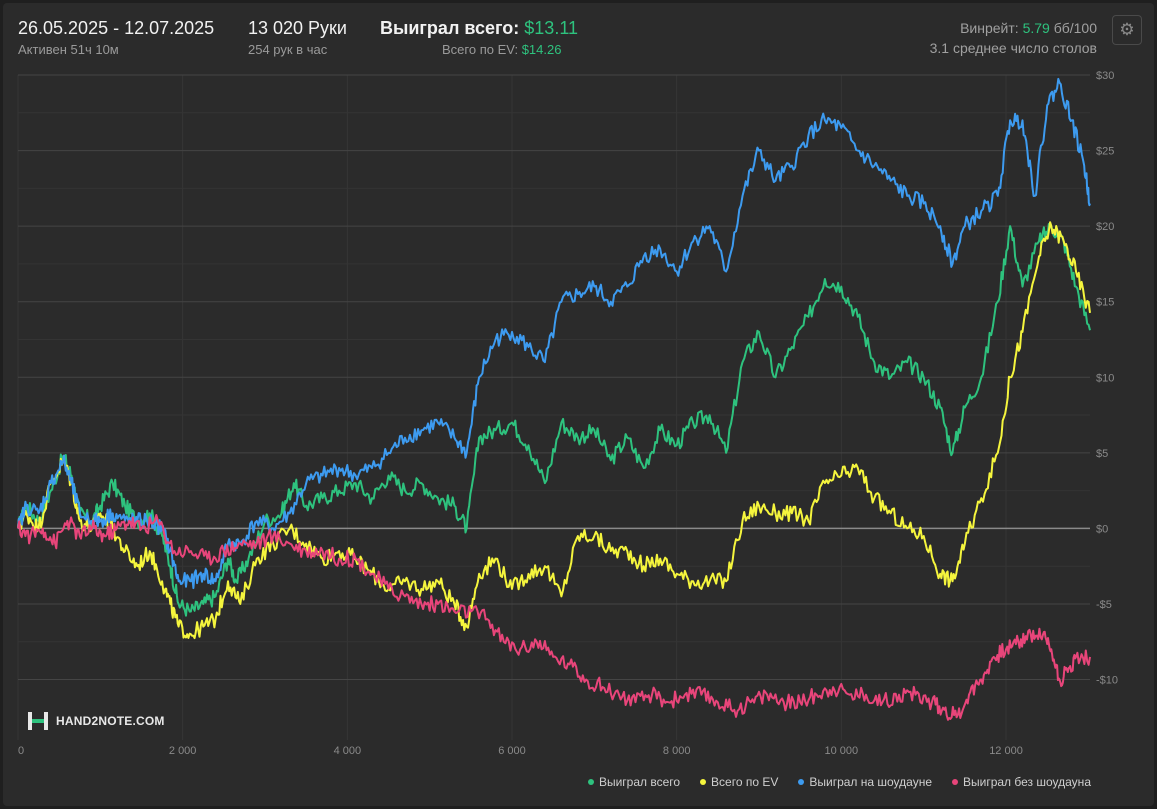  Describe the element at coordinates (116, 28) in the screenshot. I see `date-range: 26.05.2025 - 12.07.2025` at that location.